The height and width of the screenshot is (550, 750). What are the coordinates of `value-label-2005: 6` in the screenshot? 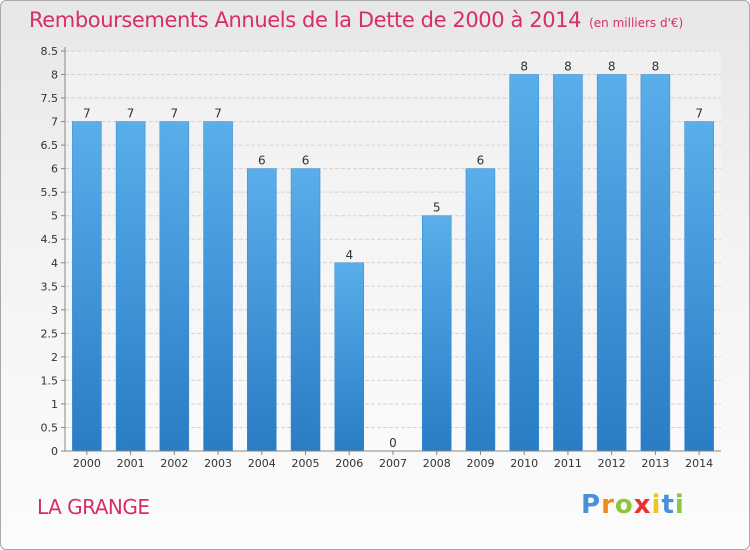 It's located at (306, 161).